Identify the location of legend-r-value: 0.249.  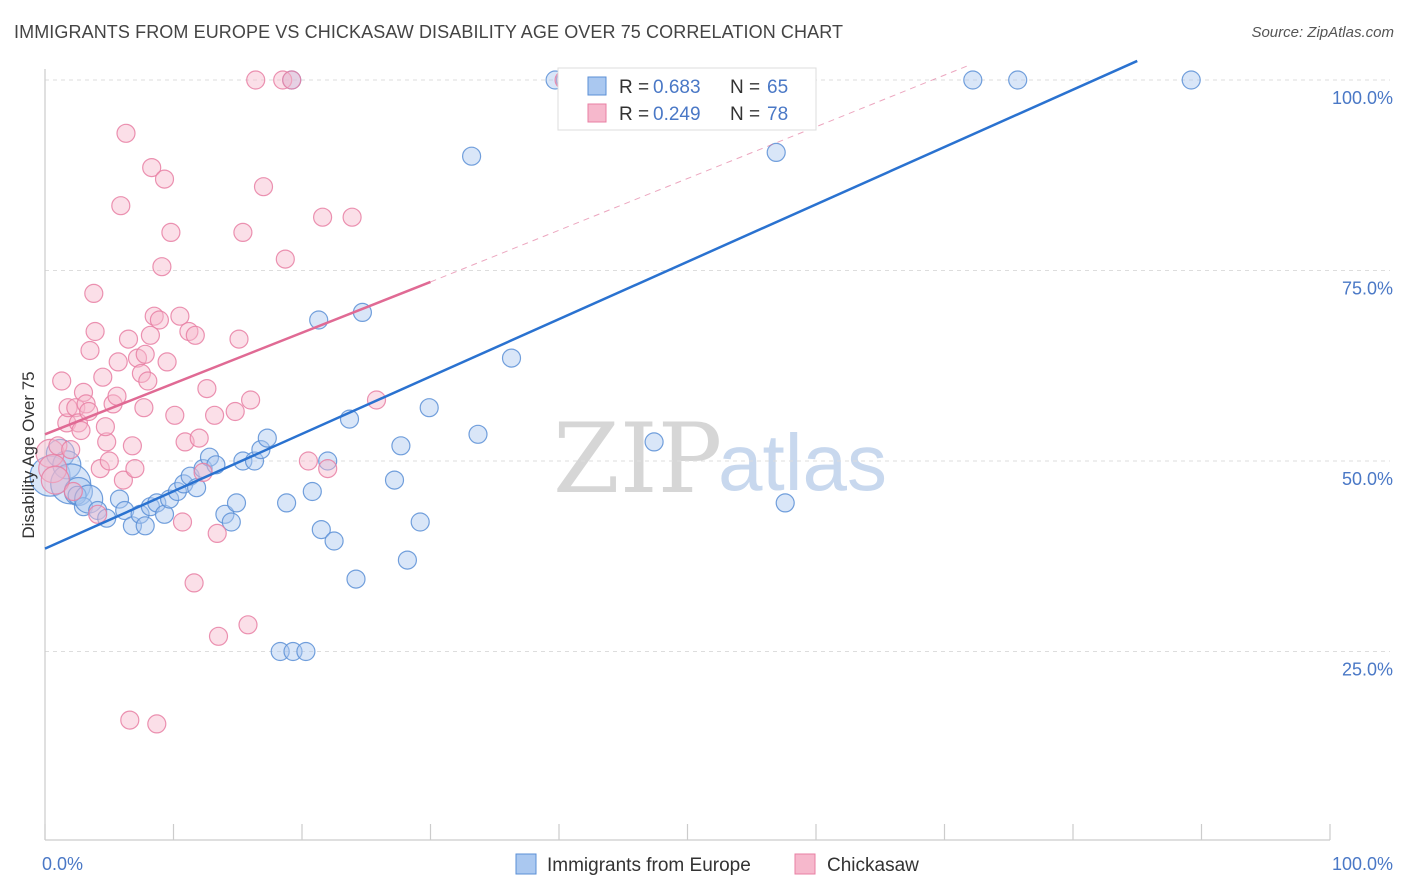
(677, 114).